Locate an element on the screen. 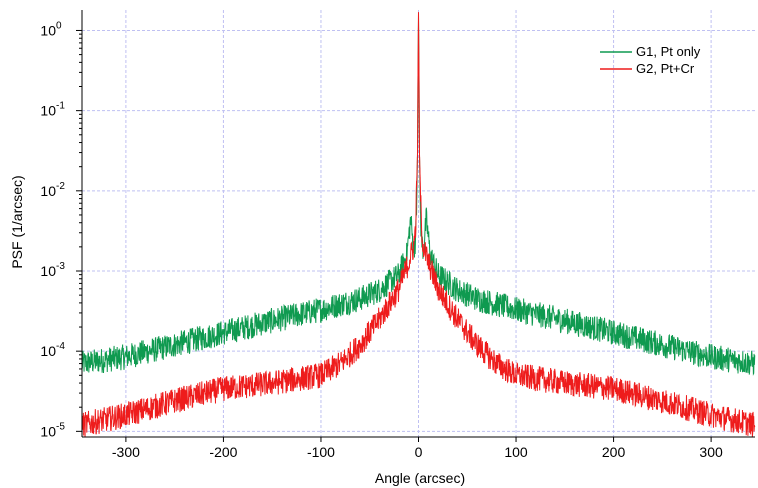 This screenshot has height=488, width=758. y-tick-base-4: 10 is located at coordinates (48, 351).